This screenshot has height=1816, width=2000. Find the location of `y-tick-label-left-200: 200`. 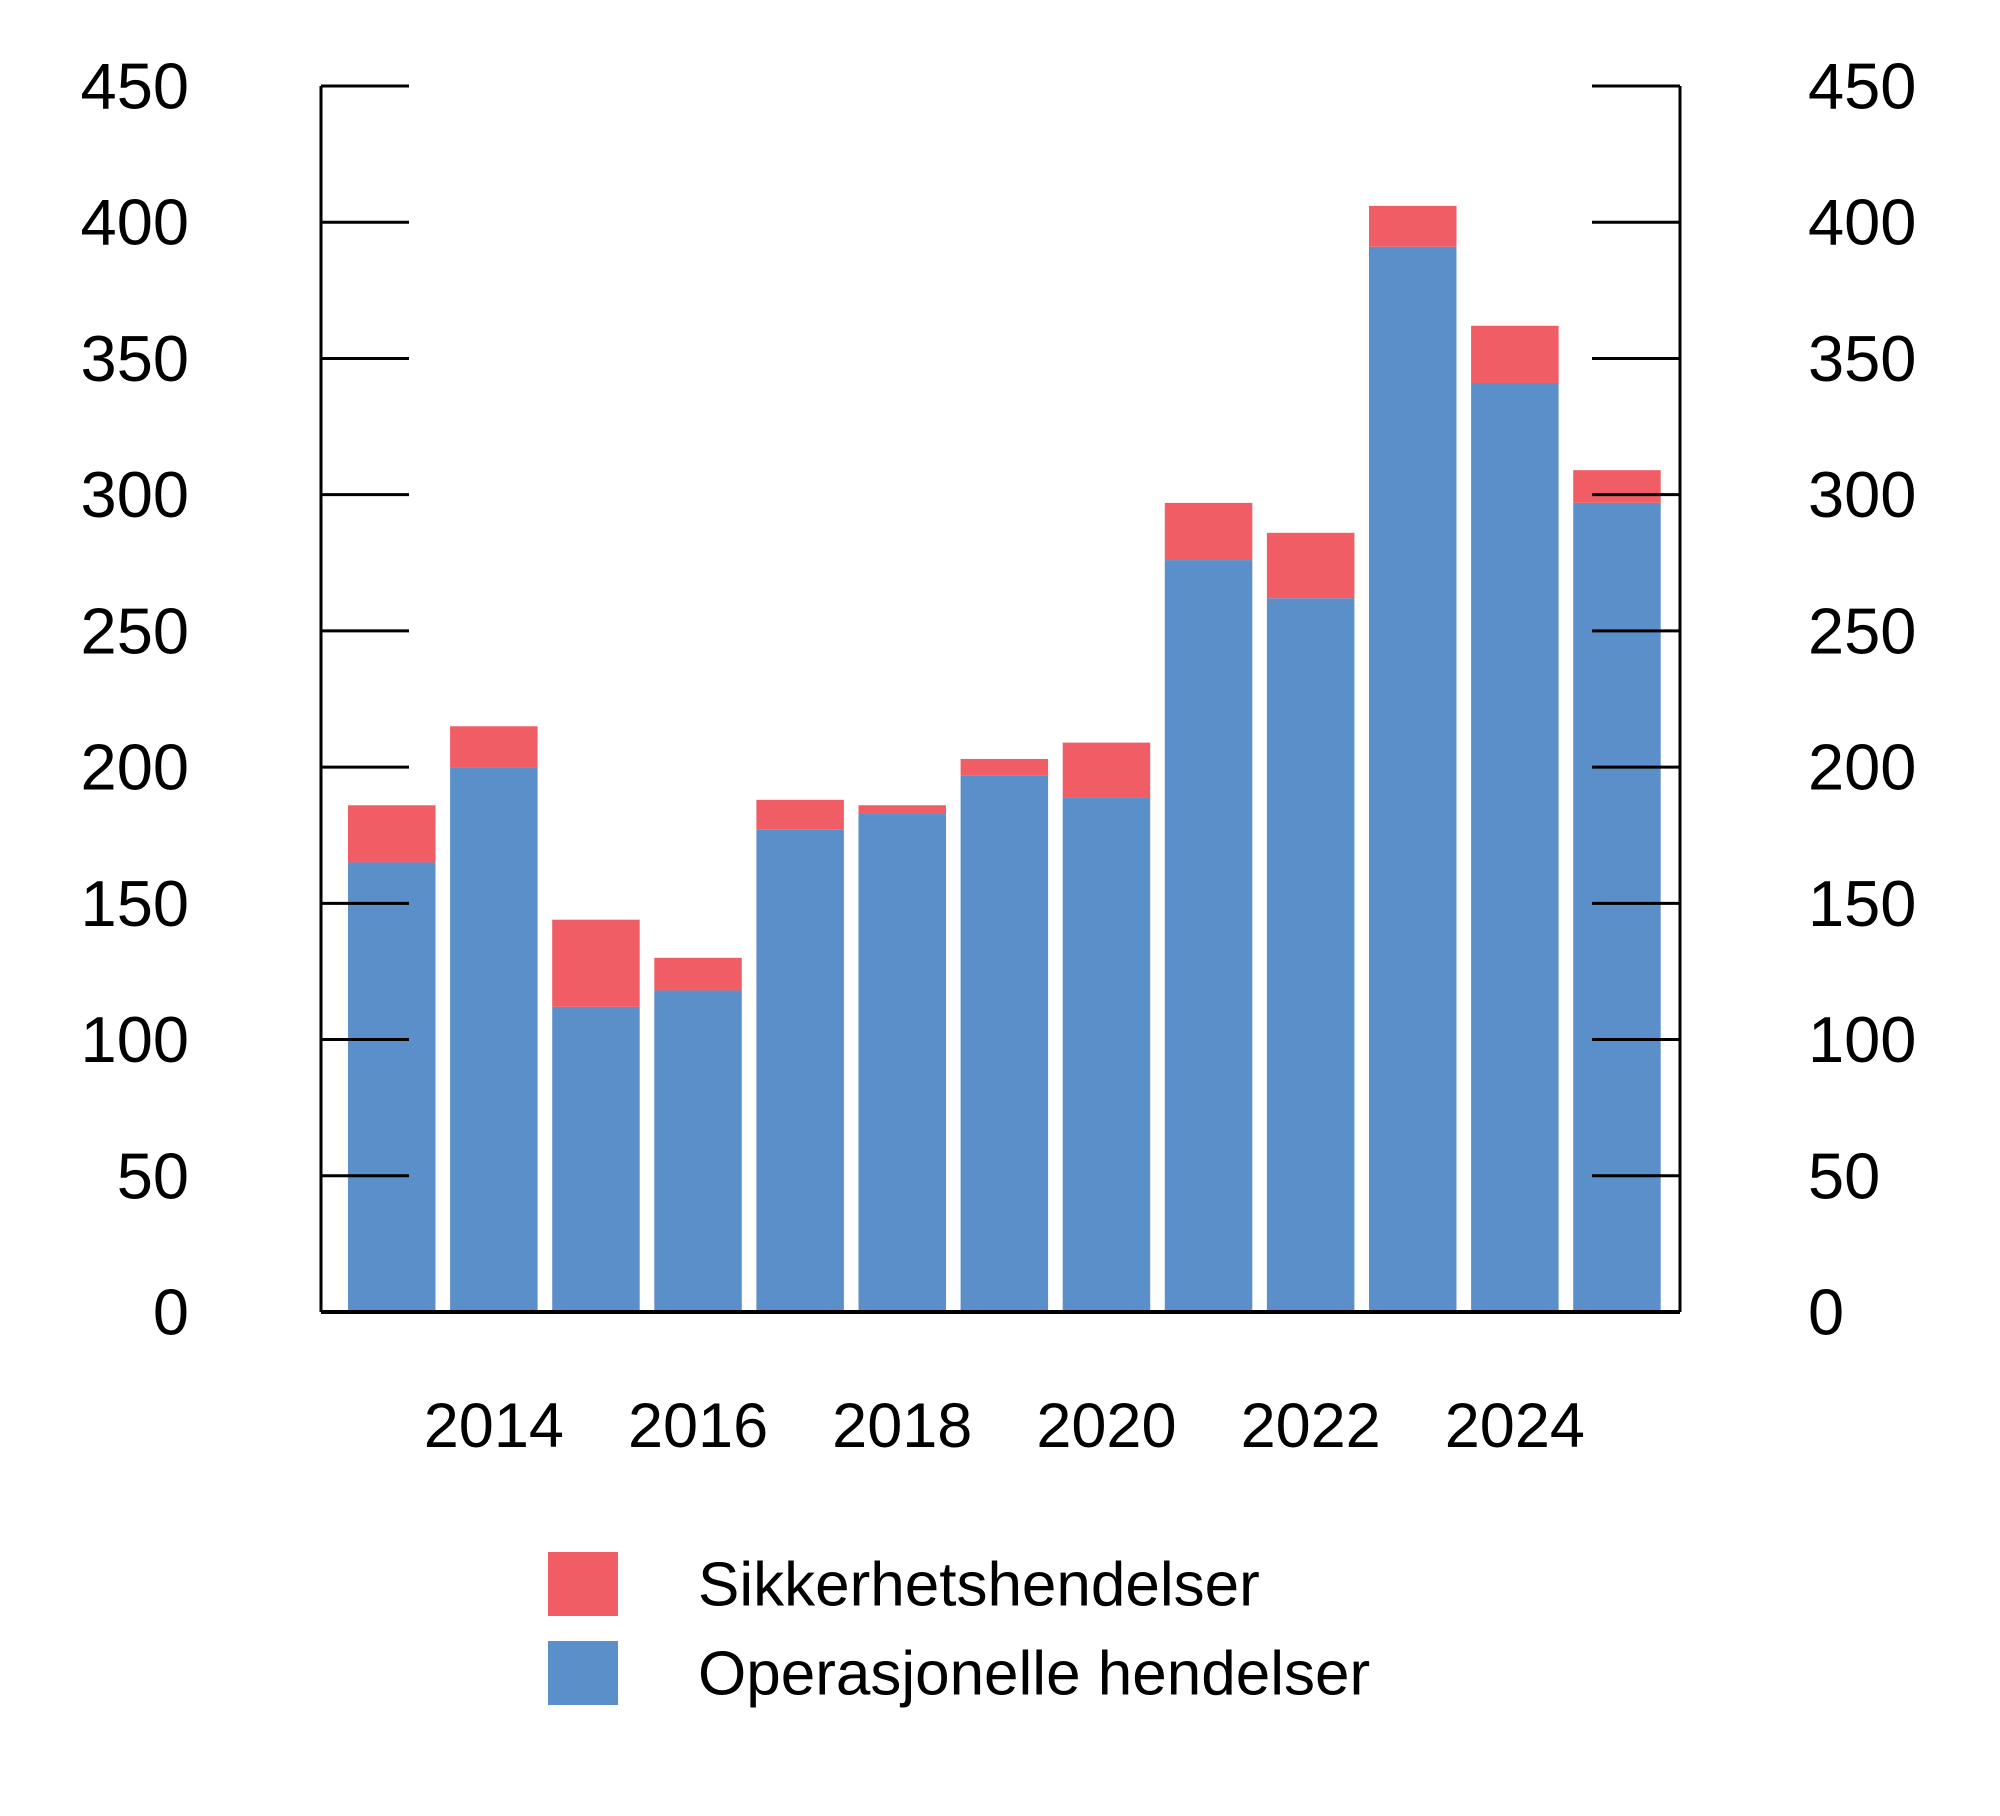

y-tick-label-left-200: 200 is located at coordinates (135, 767).